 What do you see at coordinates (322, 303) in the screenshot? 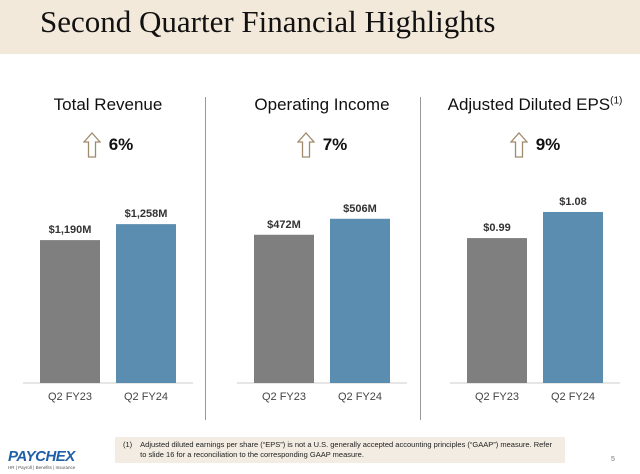
I see `bar-chart: $472M Q2 FY23 $506M Q2 FY24` at bounding box center [322, 303].